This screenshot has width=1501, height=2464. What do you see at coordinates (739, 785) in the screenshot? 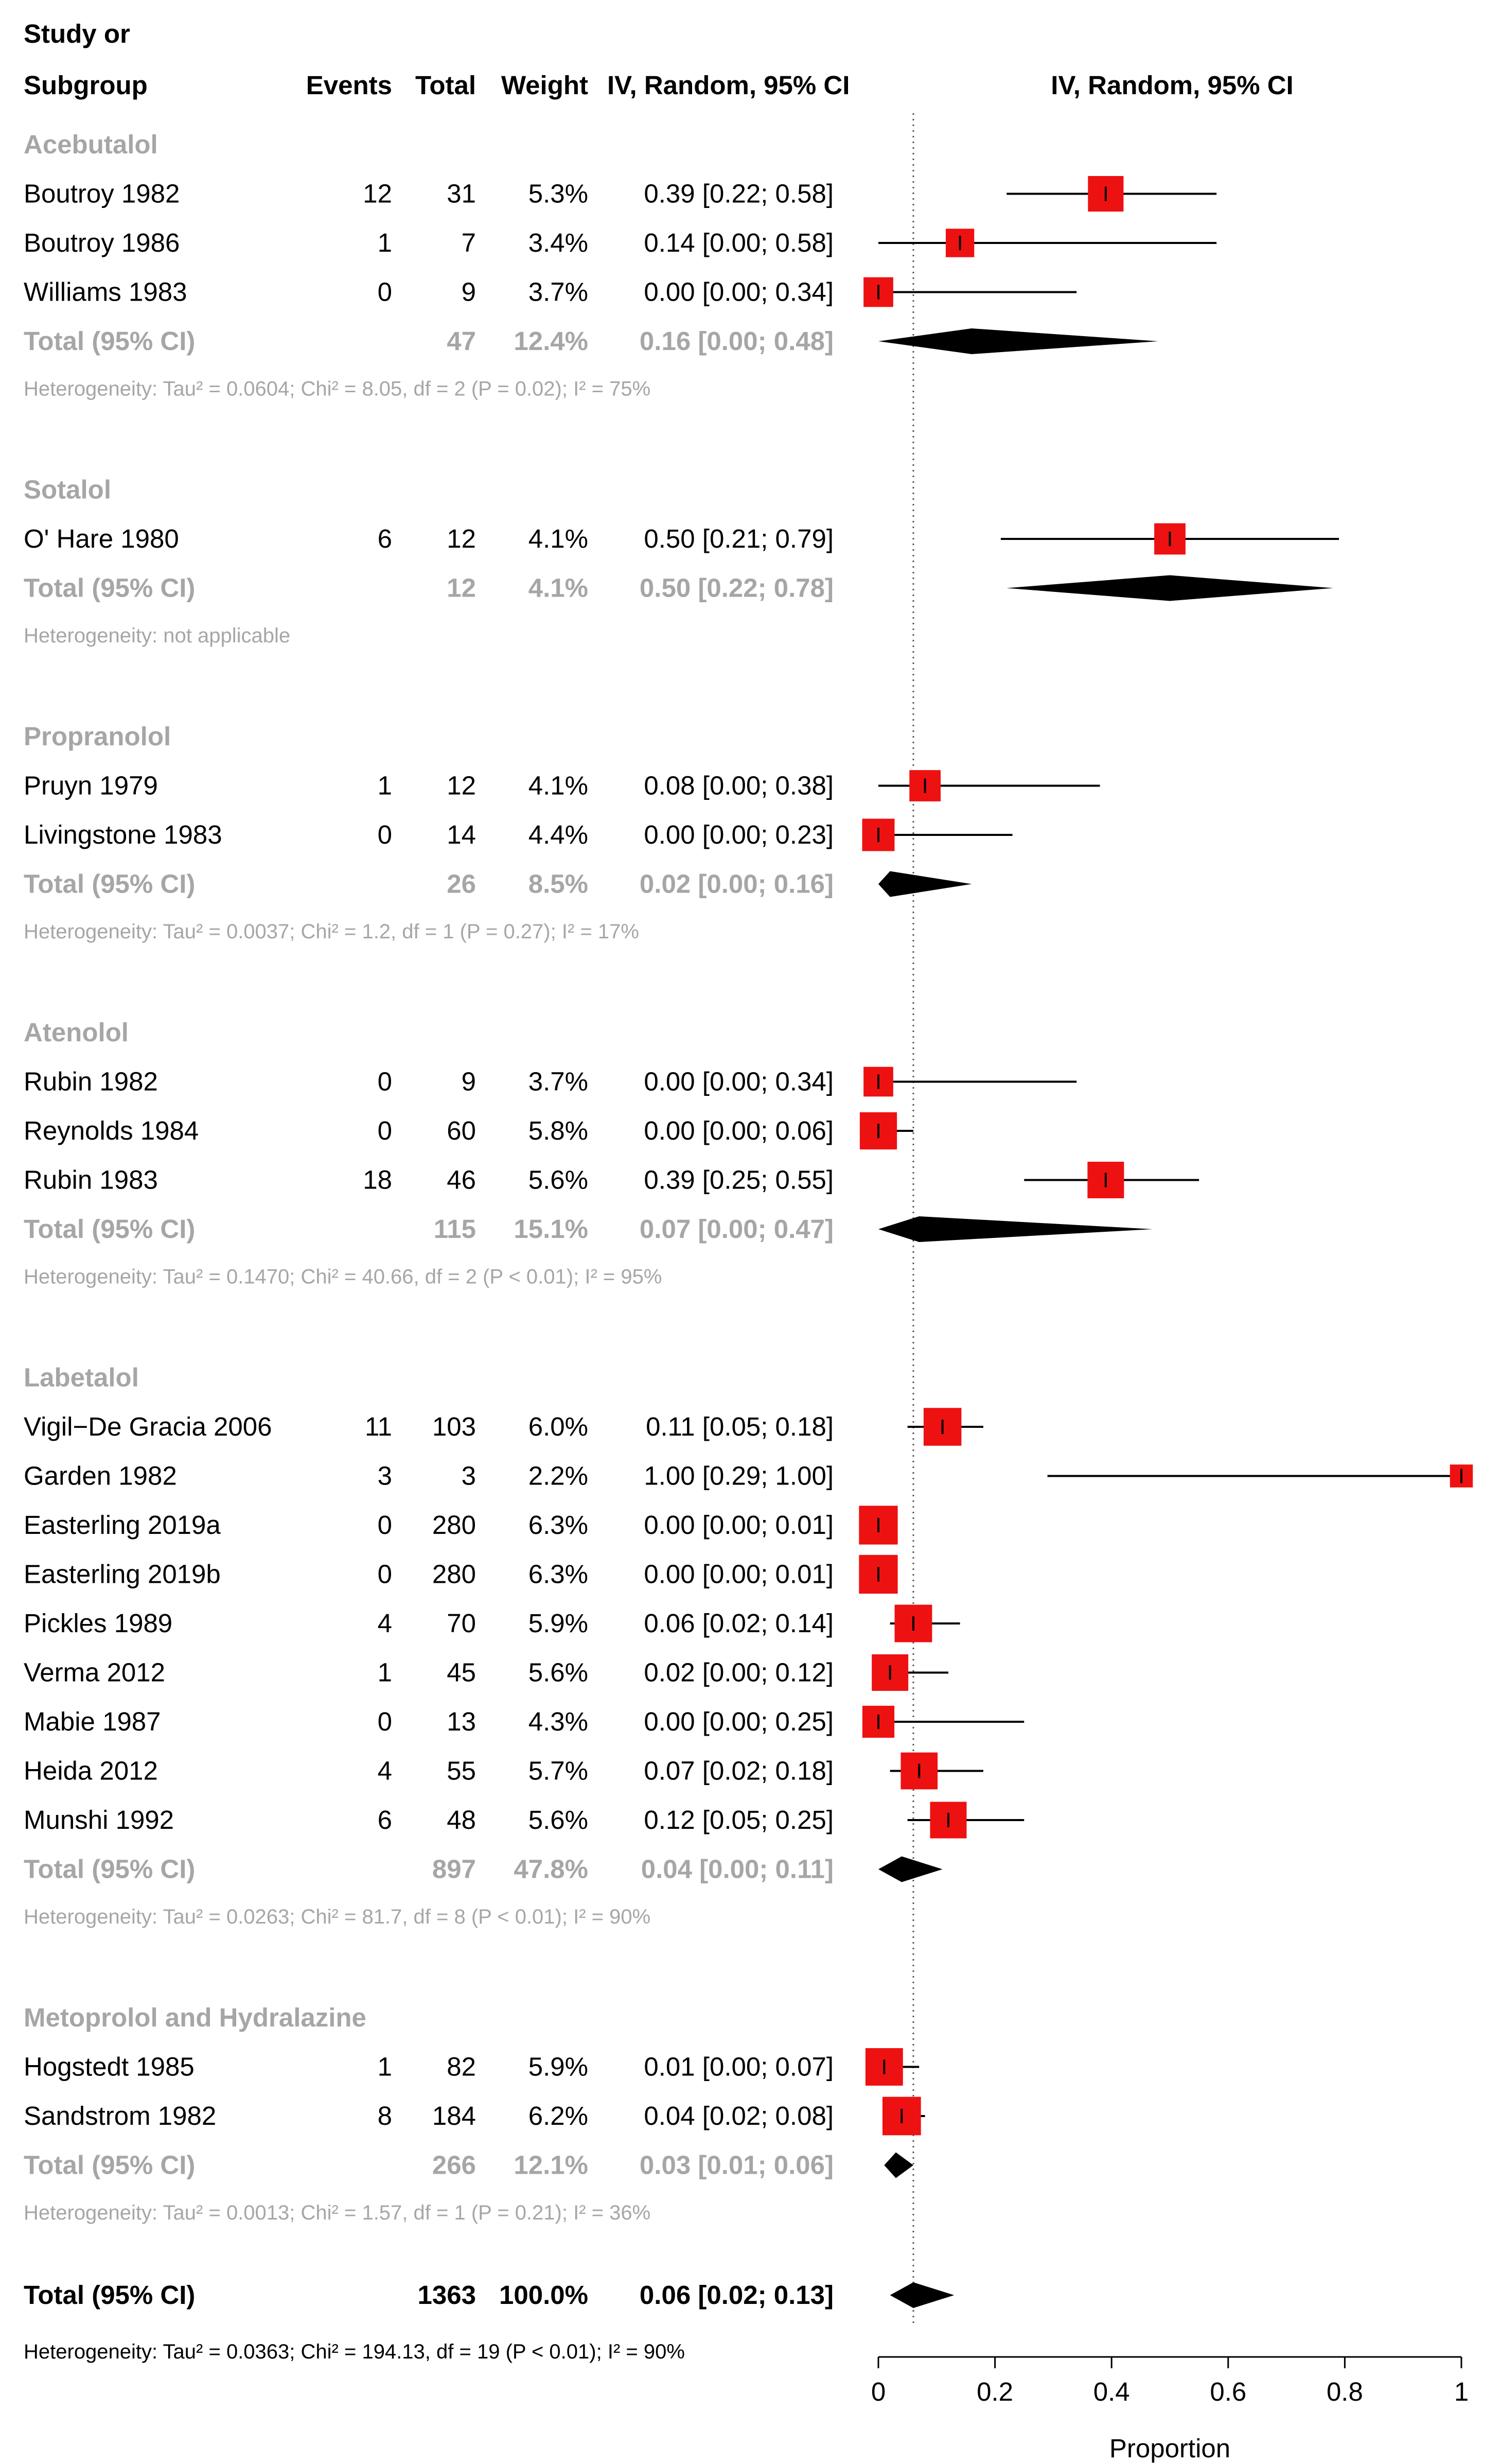
I see `study-ci-text: 0.08 [0.00; 0.38]` at bounding box center [739, 785].